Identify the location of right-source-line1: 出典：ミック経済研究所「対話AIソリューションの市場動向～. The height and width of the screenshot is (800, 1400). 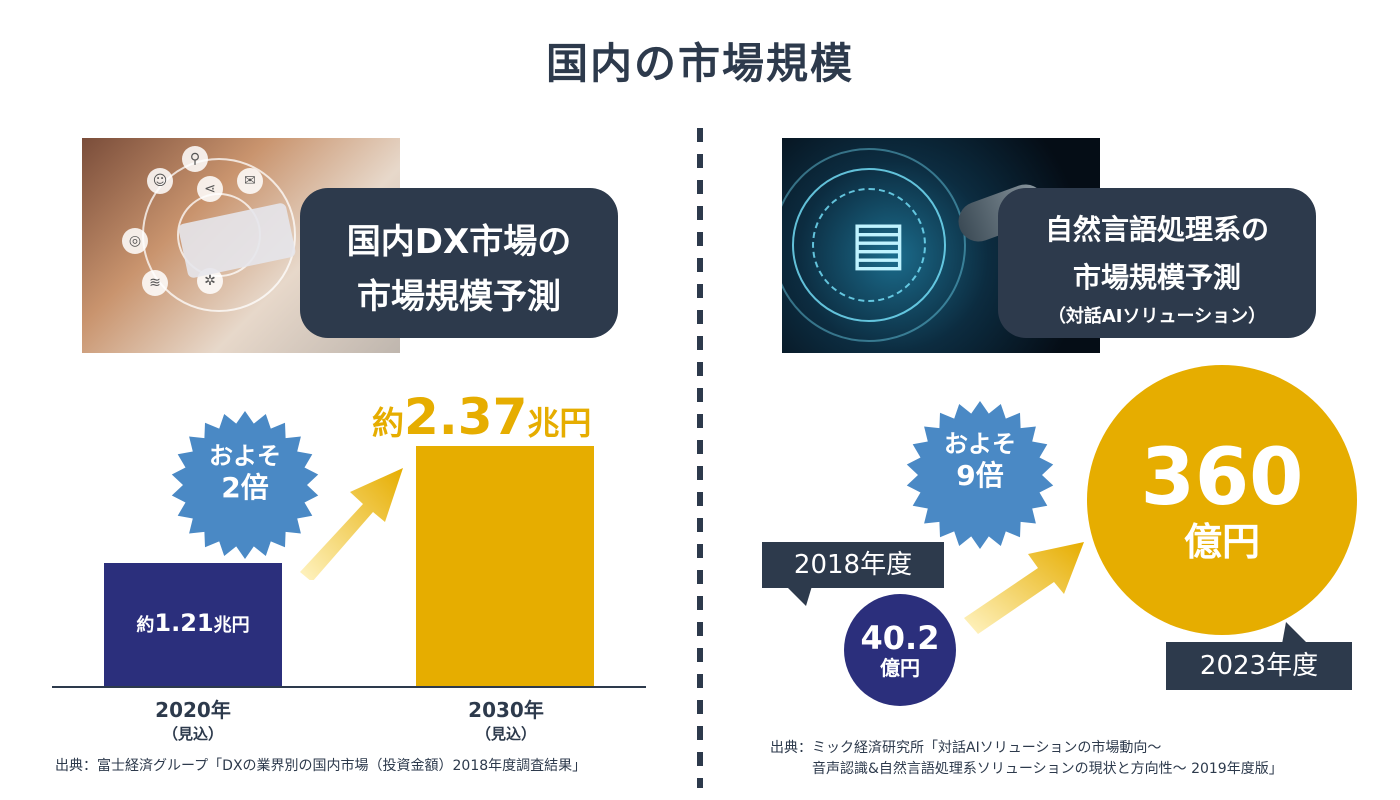
(966, 748).